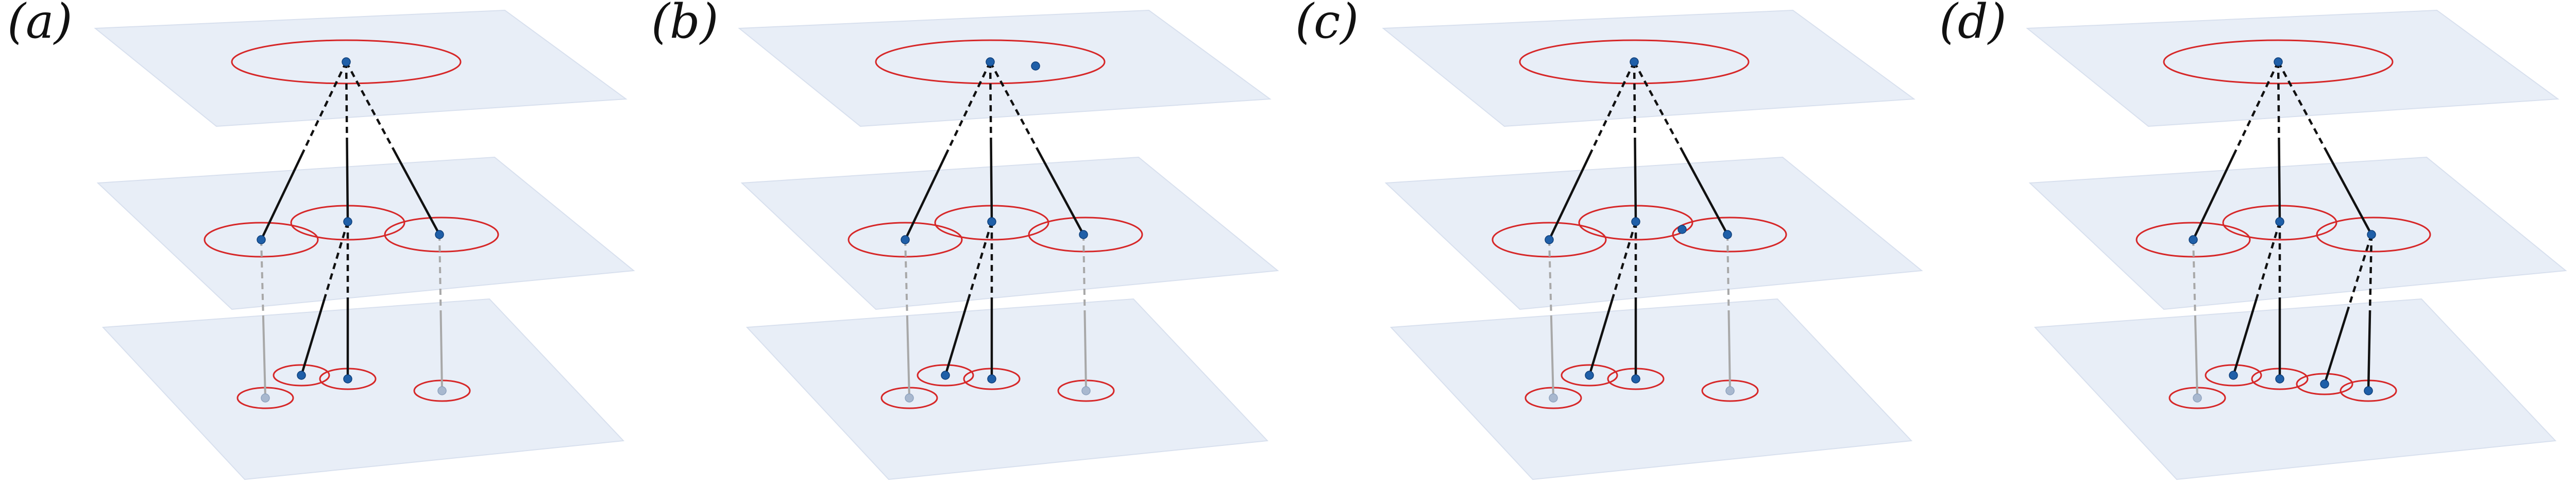 This screenshot has height=499, width=2576. Describe the element at coordinates (2336, 347) in the screenshot. I see `edge-middle-right-bottom-a-solid` at that location.